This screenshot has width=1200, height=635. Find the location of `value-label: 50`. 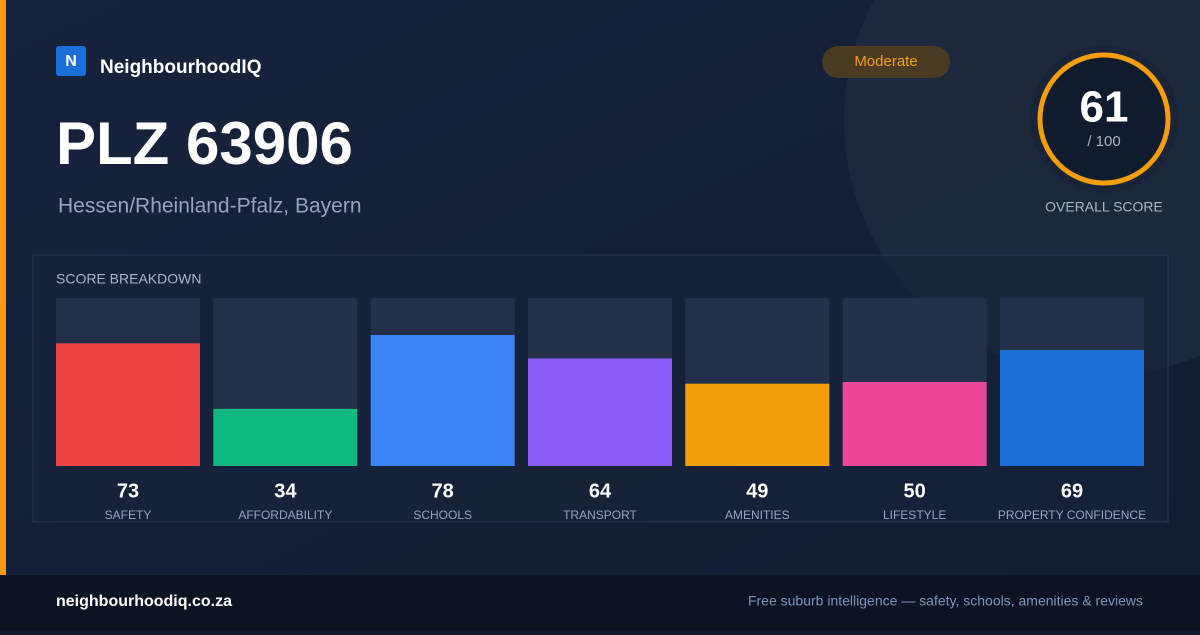

value-label: 50 is located at coordinates (915, 491).